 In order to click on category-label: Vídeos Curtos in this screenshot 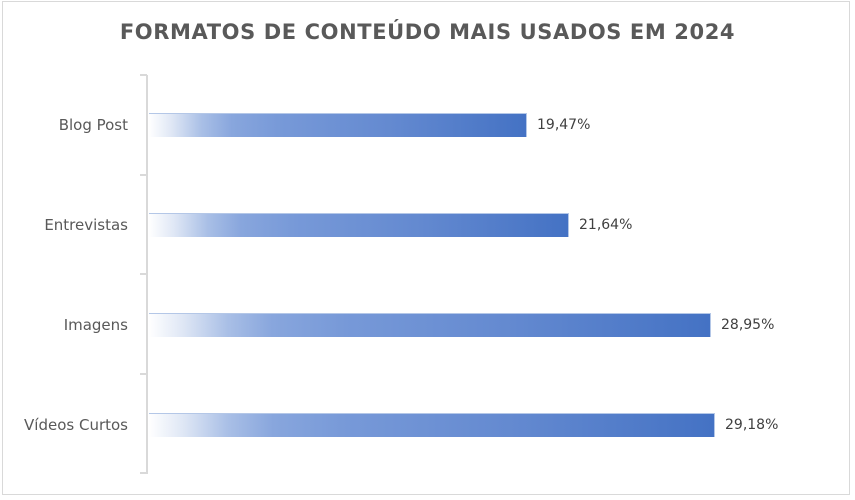, I will do `click(76, 425)`.